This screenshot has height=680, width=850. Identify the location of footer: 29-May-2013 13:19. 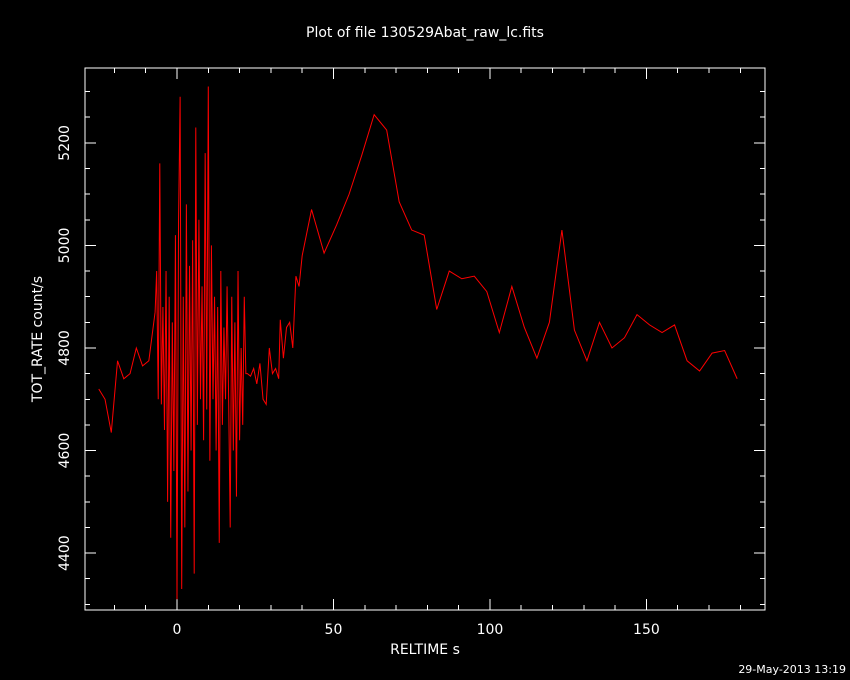
(792, 669).